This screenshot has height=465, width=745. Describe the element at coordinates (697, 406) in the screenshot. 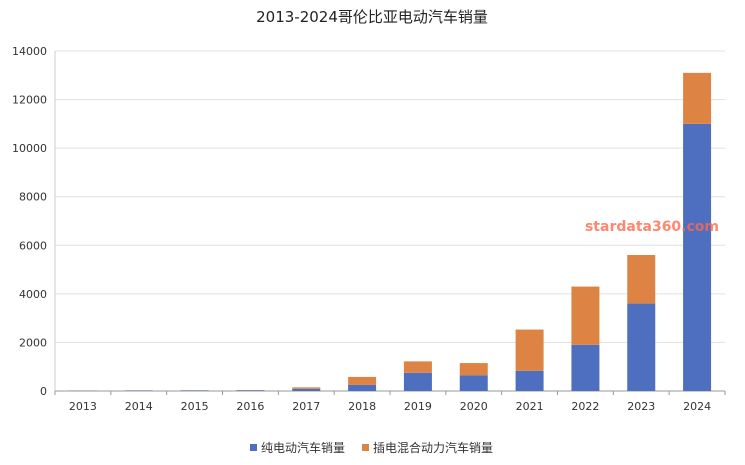

I see `x-tick-label: 2024` at that location.